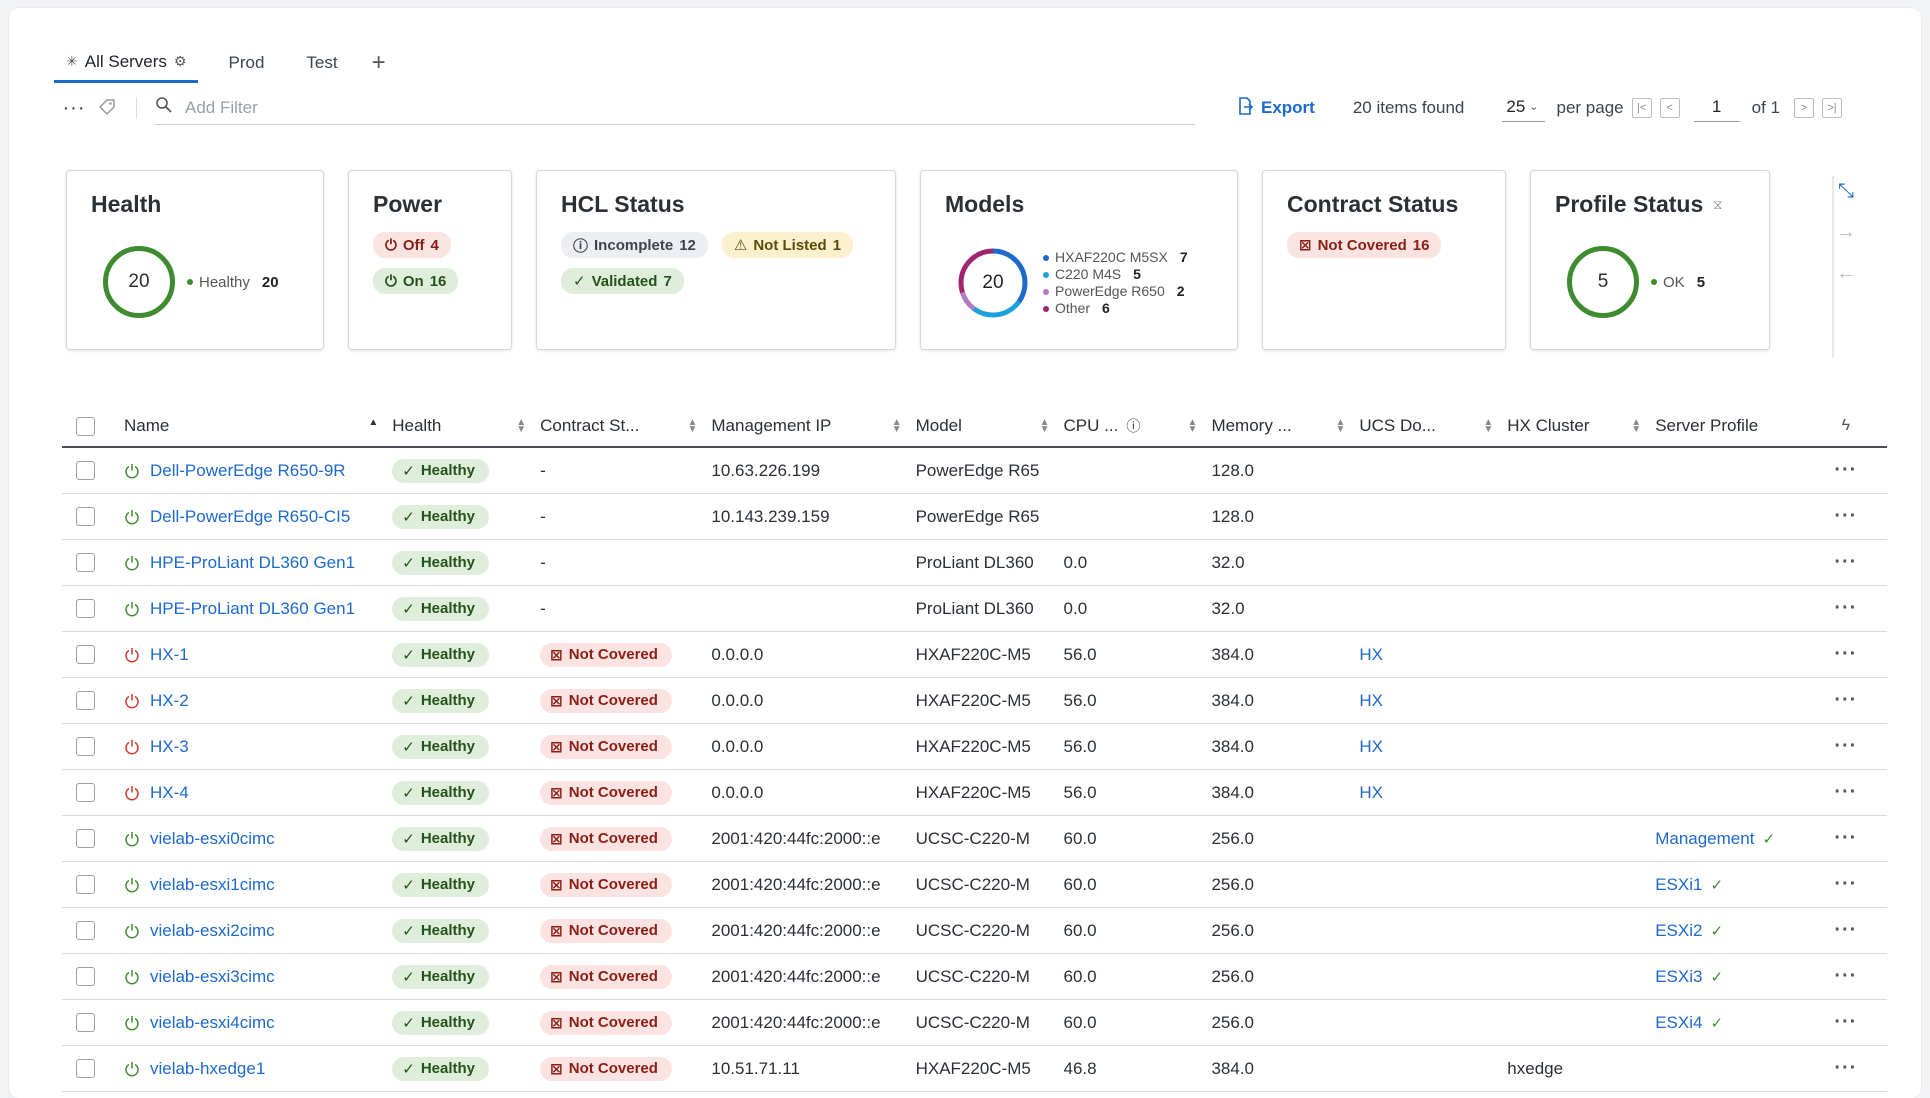 The width and height of the screenshot is (1930, 1098). Describe the element at coordinates (212, 838) in the screenshot. I see `server-name-link: vielab-esxi0cimc` at that location.